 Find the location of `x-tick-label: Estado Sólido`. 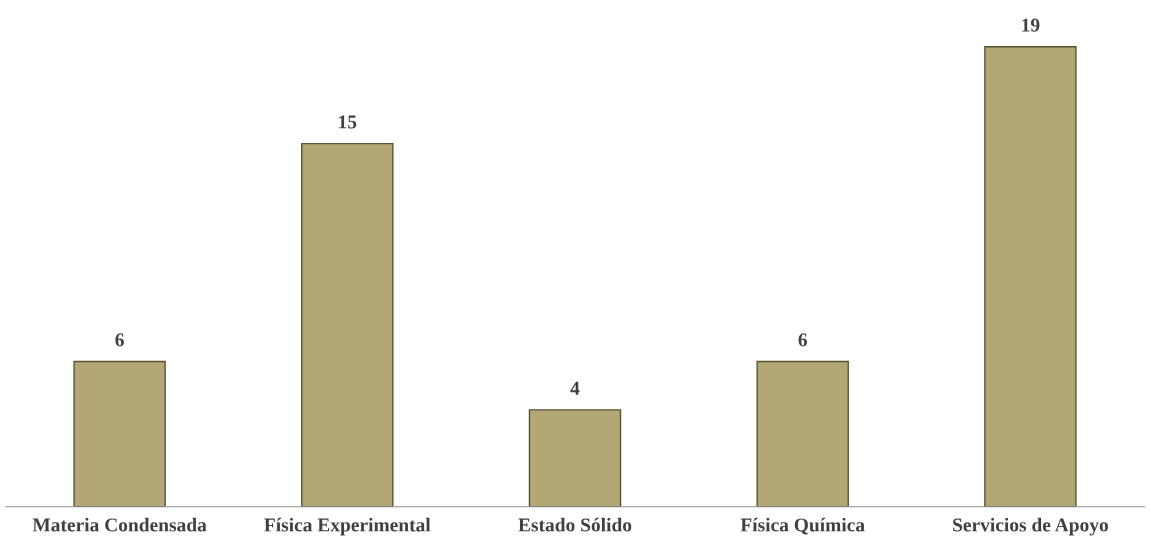

x-tick-label: Estado Sólido is located at coordinates (575, 524).